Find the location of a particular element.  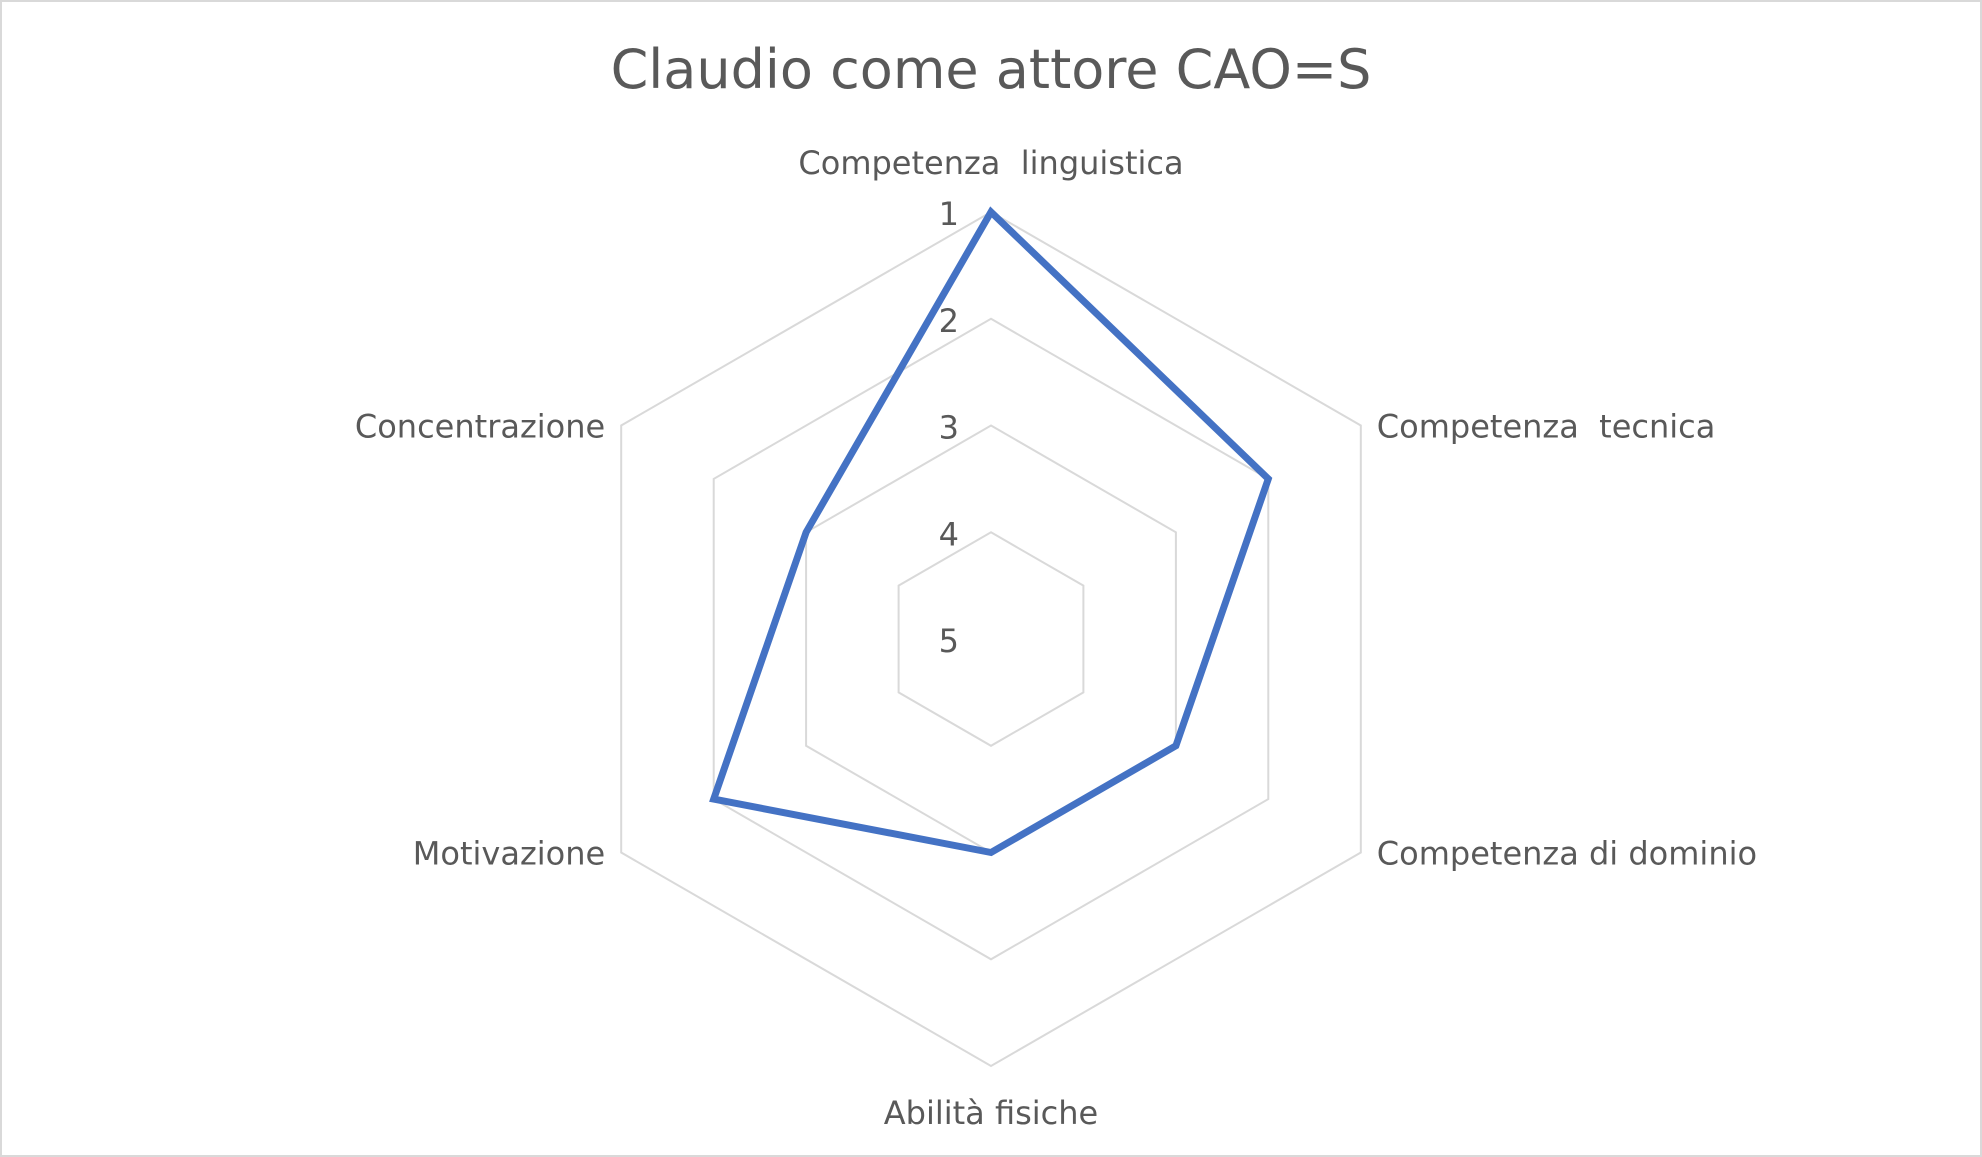

tick-label: 3 is located at coordinates (949, 428).